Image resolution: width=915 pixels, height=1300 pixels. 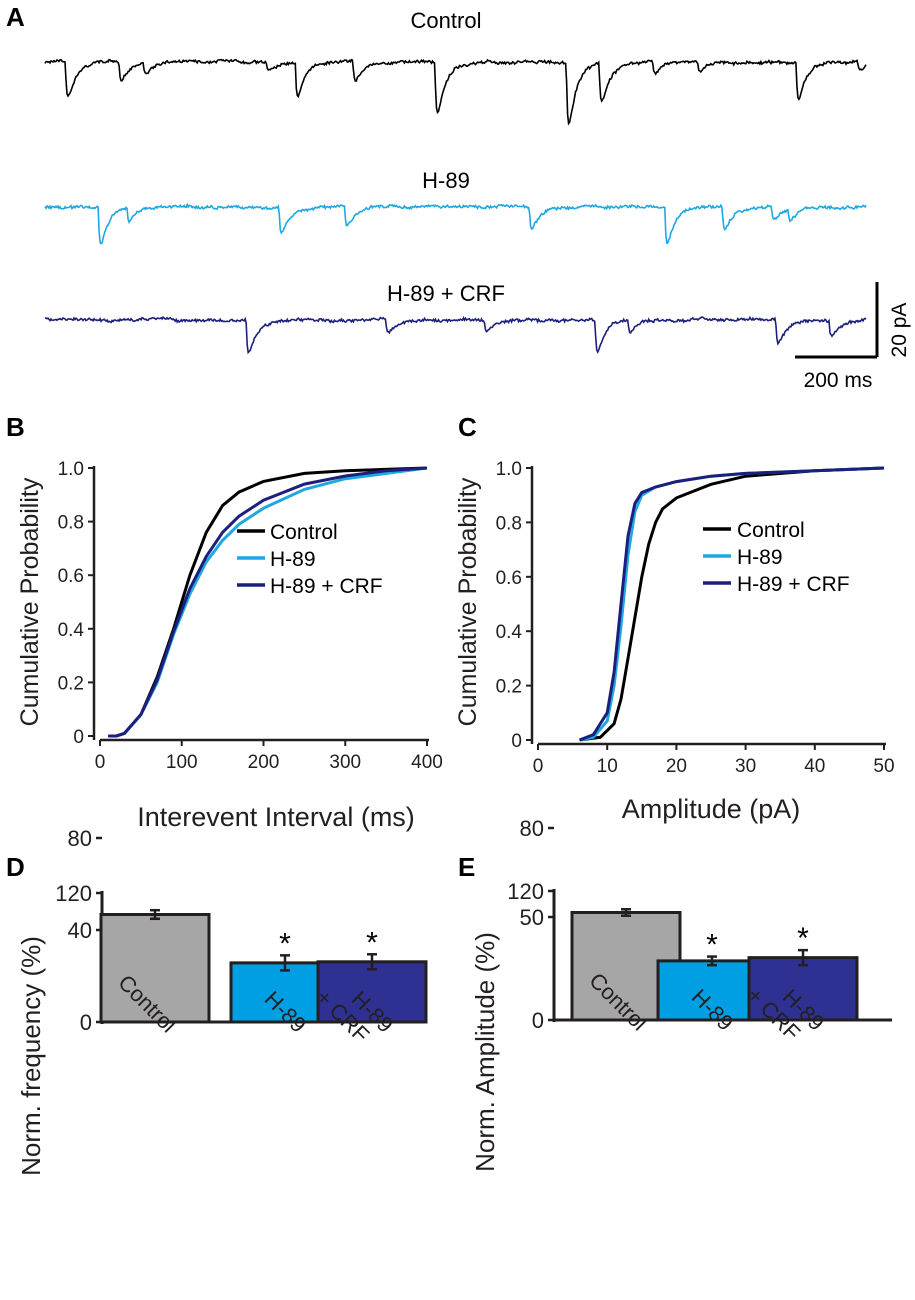 I want to click on e-ytick-label-3: 120, so click(x=525, y=891).